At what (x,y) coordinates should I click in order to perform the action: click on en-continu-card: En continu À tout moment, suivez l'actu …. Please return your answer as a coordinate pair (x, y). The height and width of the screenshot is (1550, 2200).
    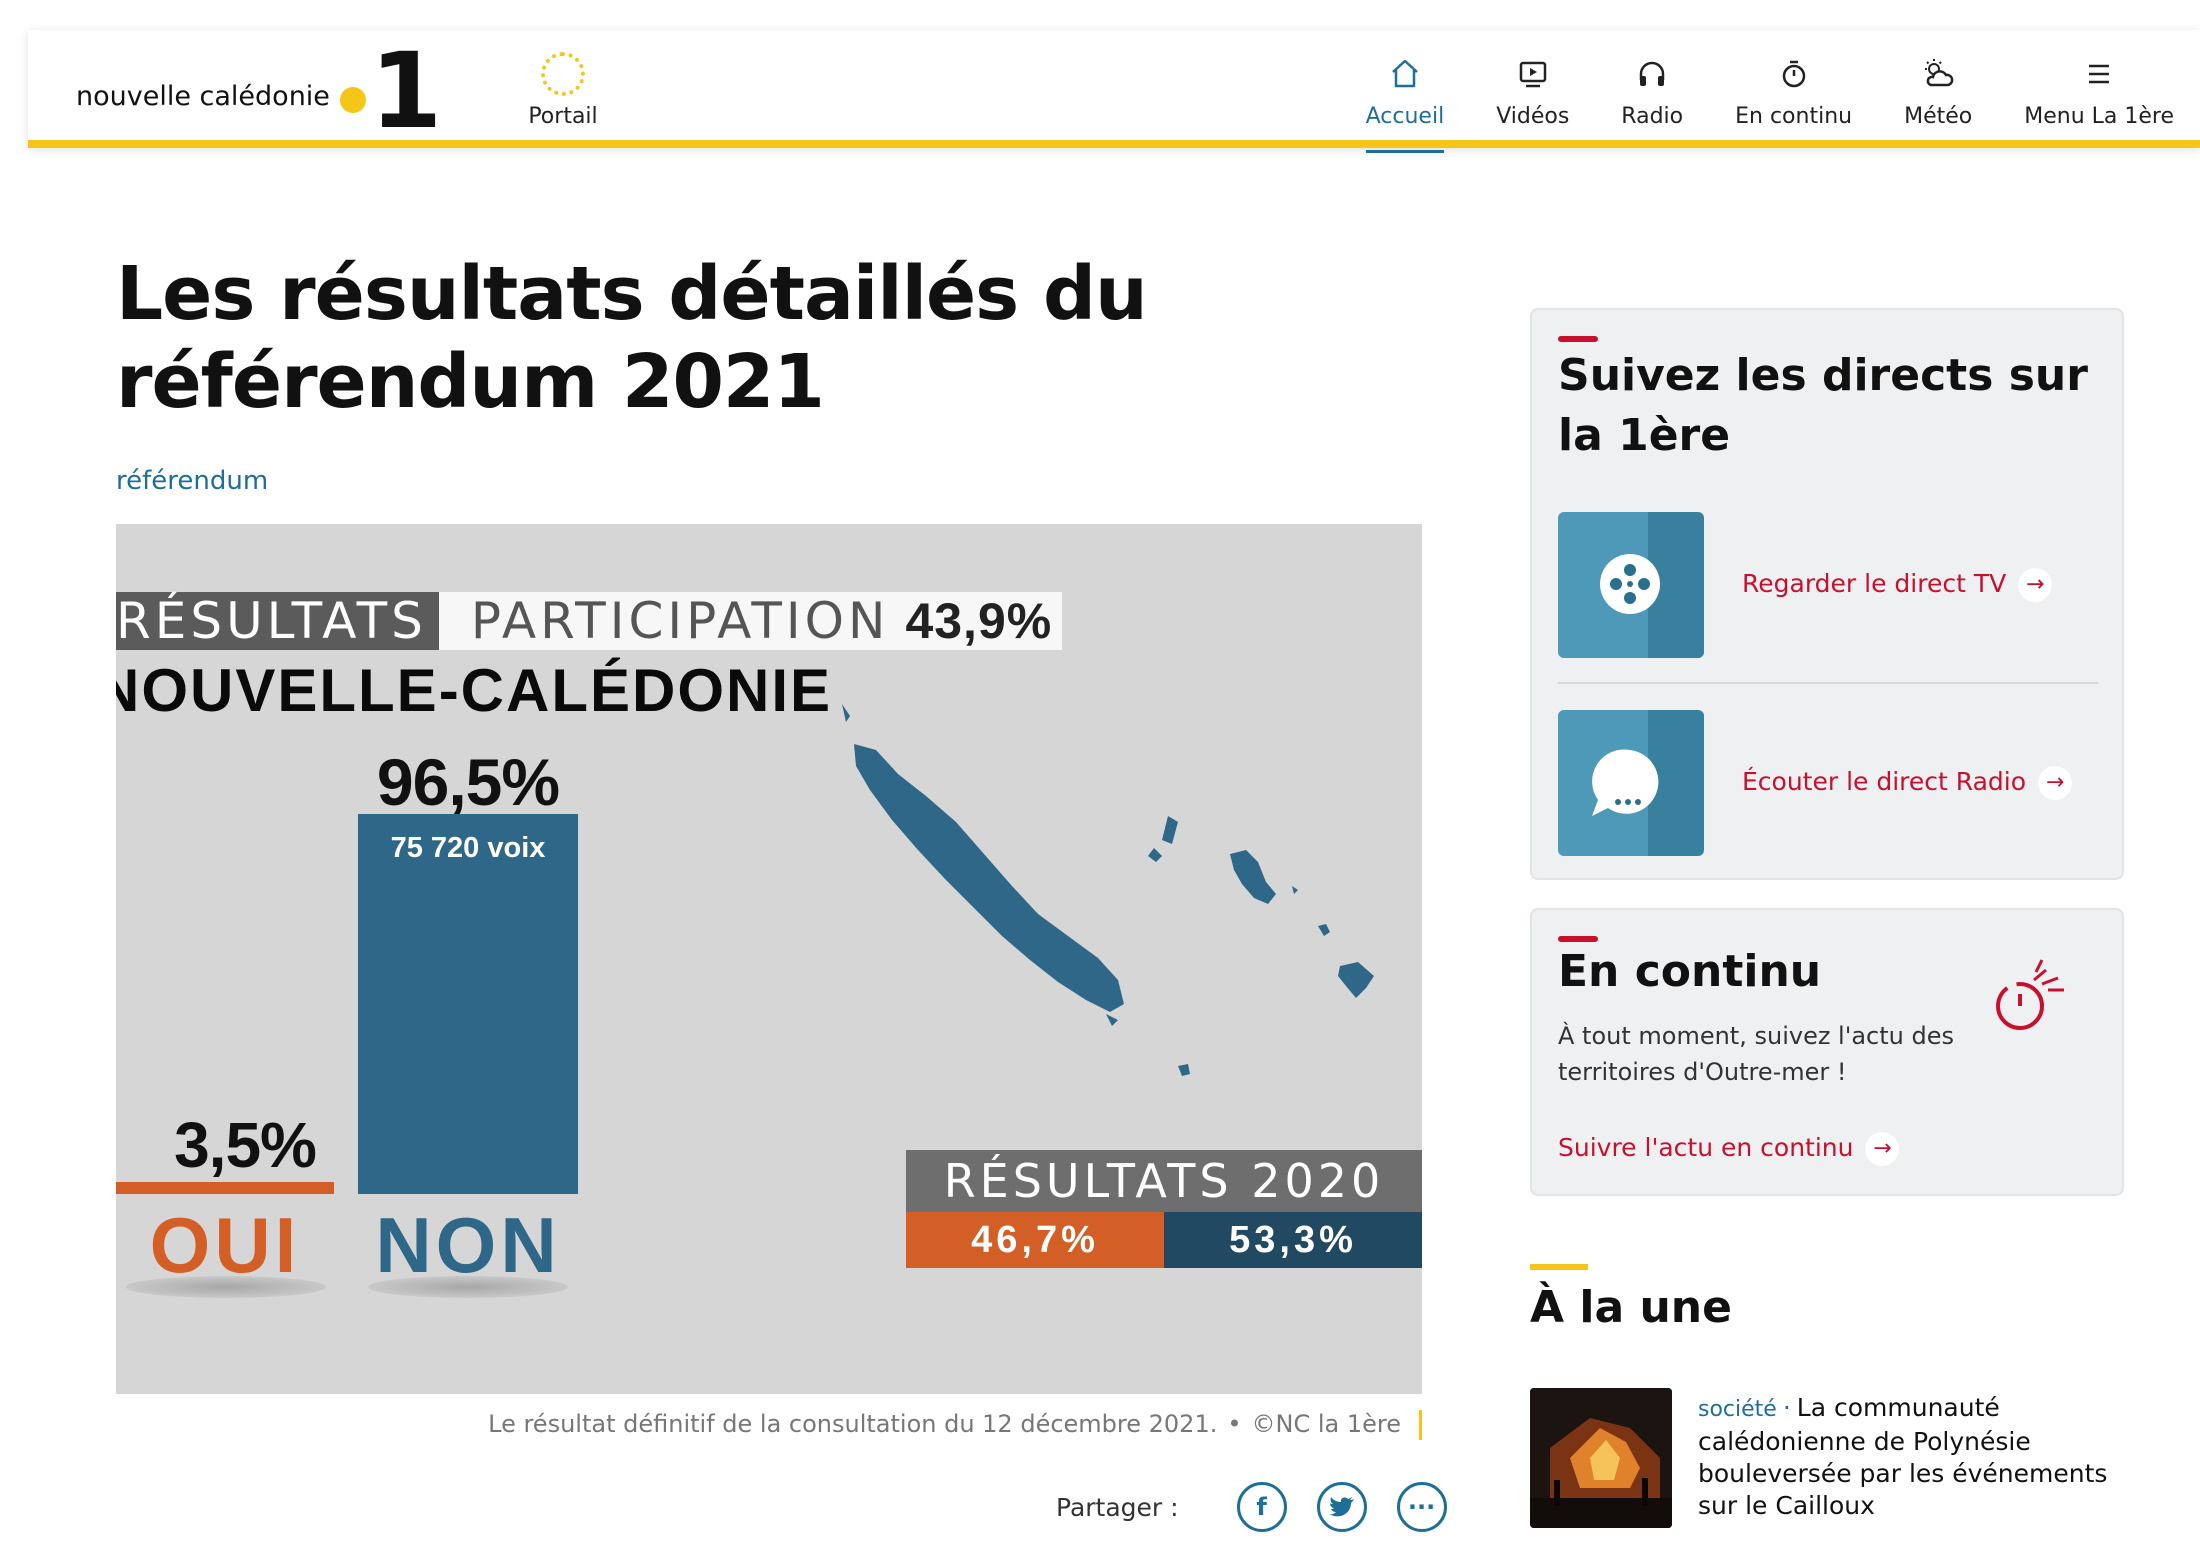
    Looking at the image, I should click on (1827, 1052).